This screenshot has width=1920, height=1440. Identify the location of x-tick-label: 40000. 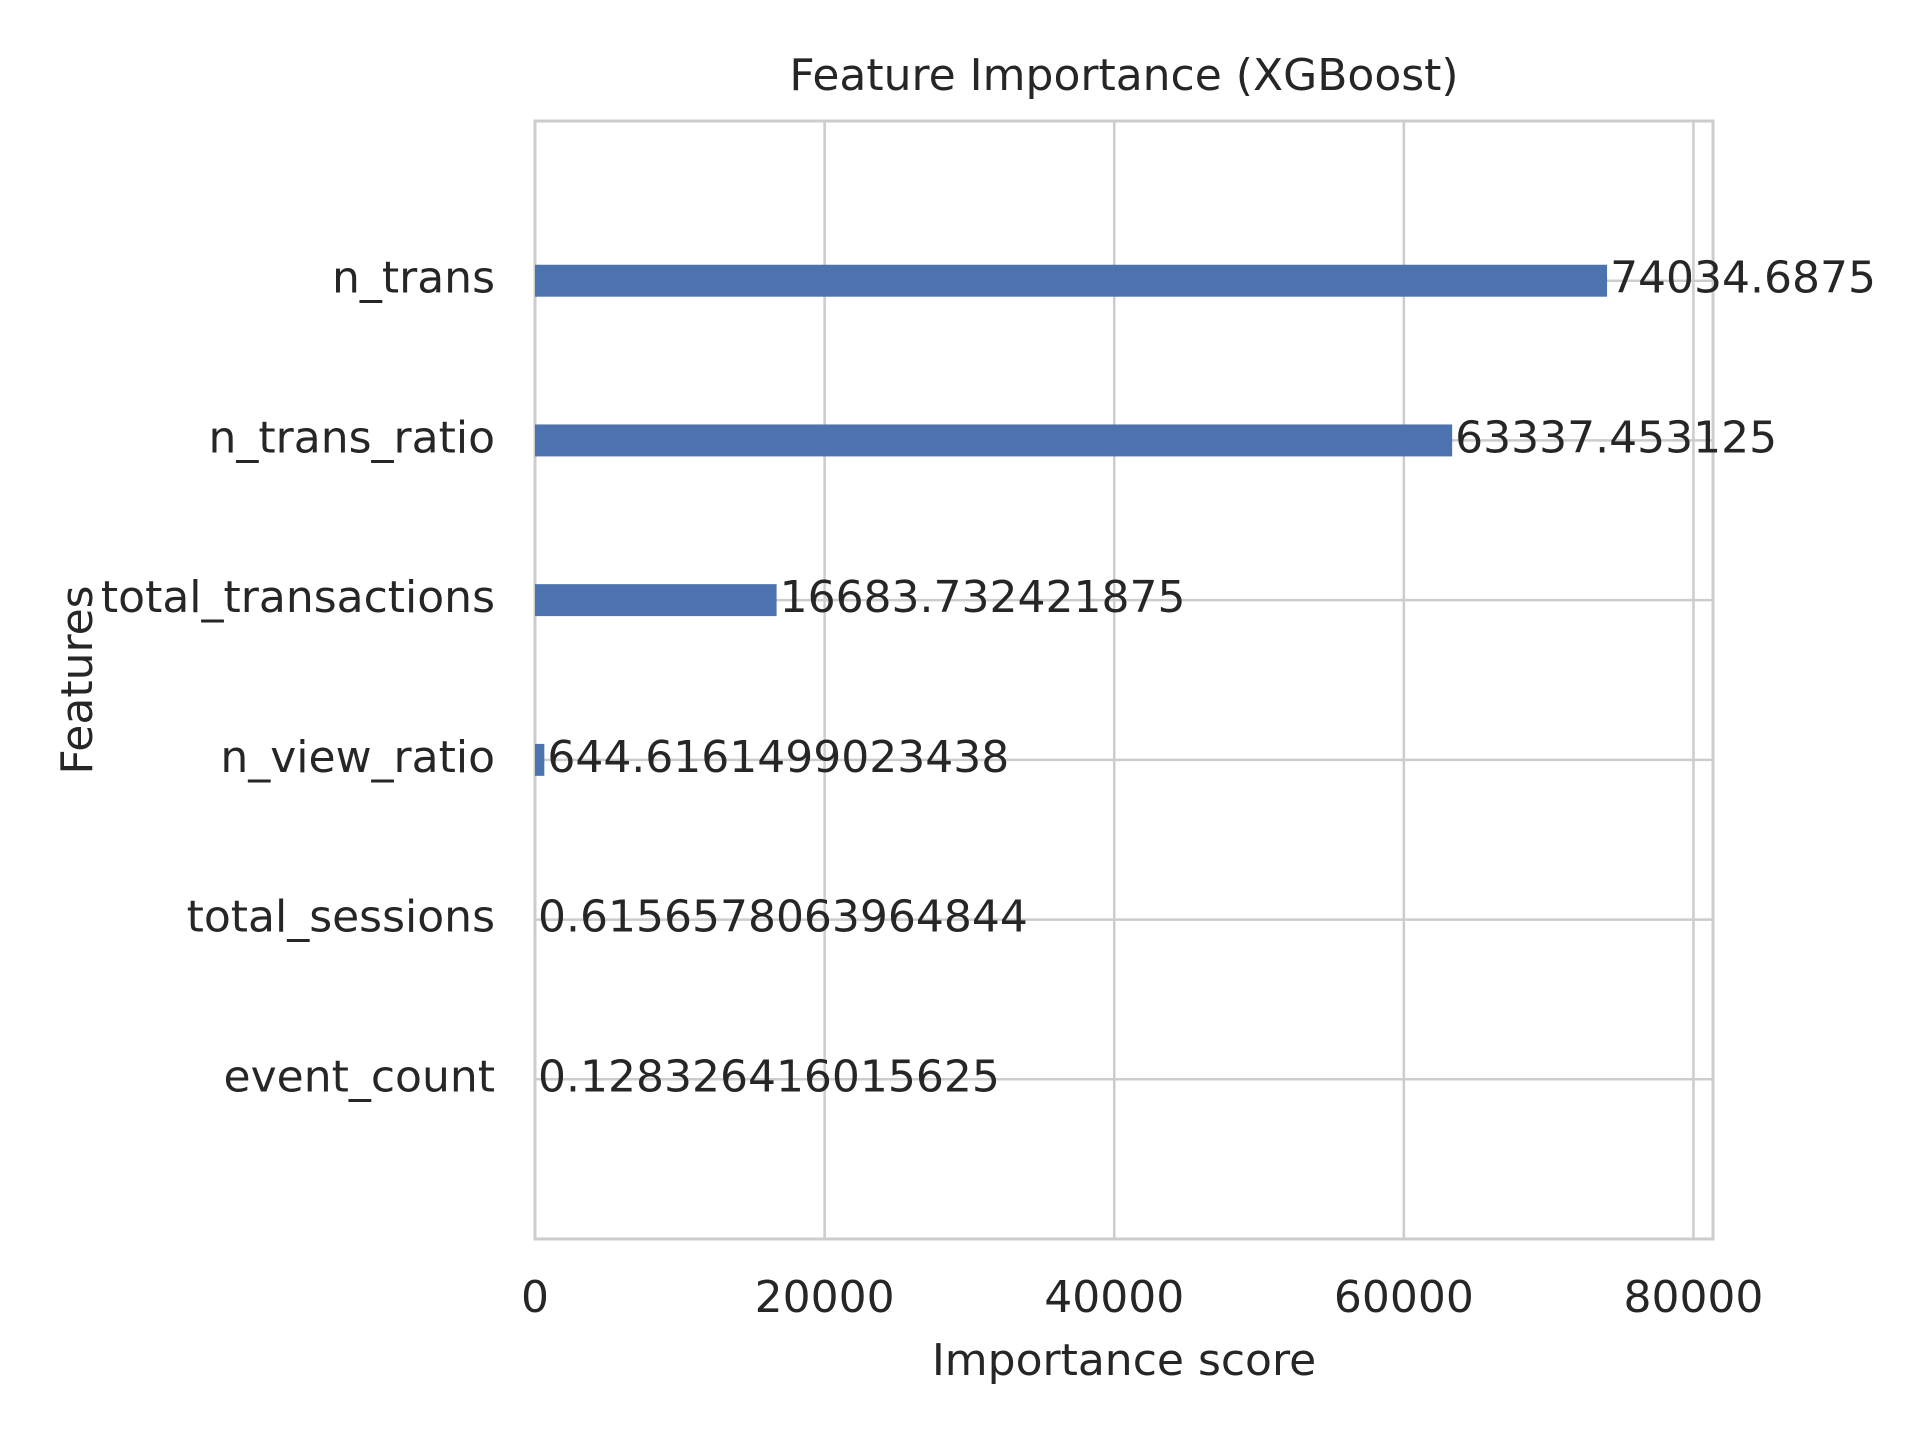
(1114, 1297).